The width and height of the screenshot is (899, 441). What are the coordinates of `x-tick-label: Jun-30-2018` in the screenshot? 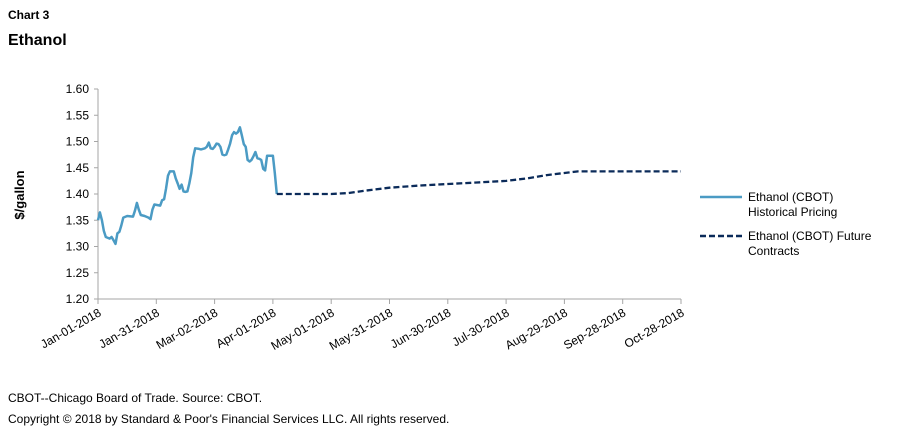 It's located at (421, 328).